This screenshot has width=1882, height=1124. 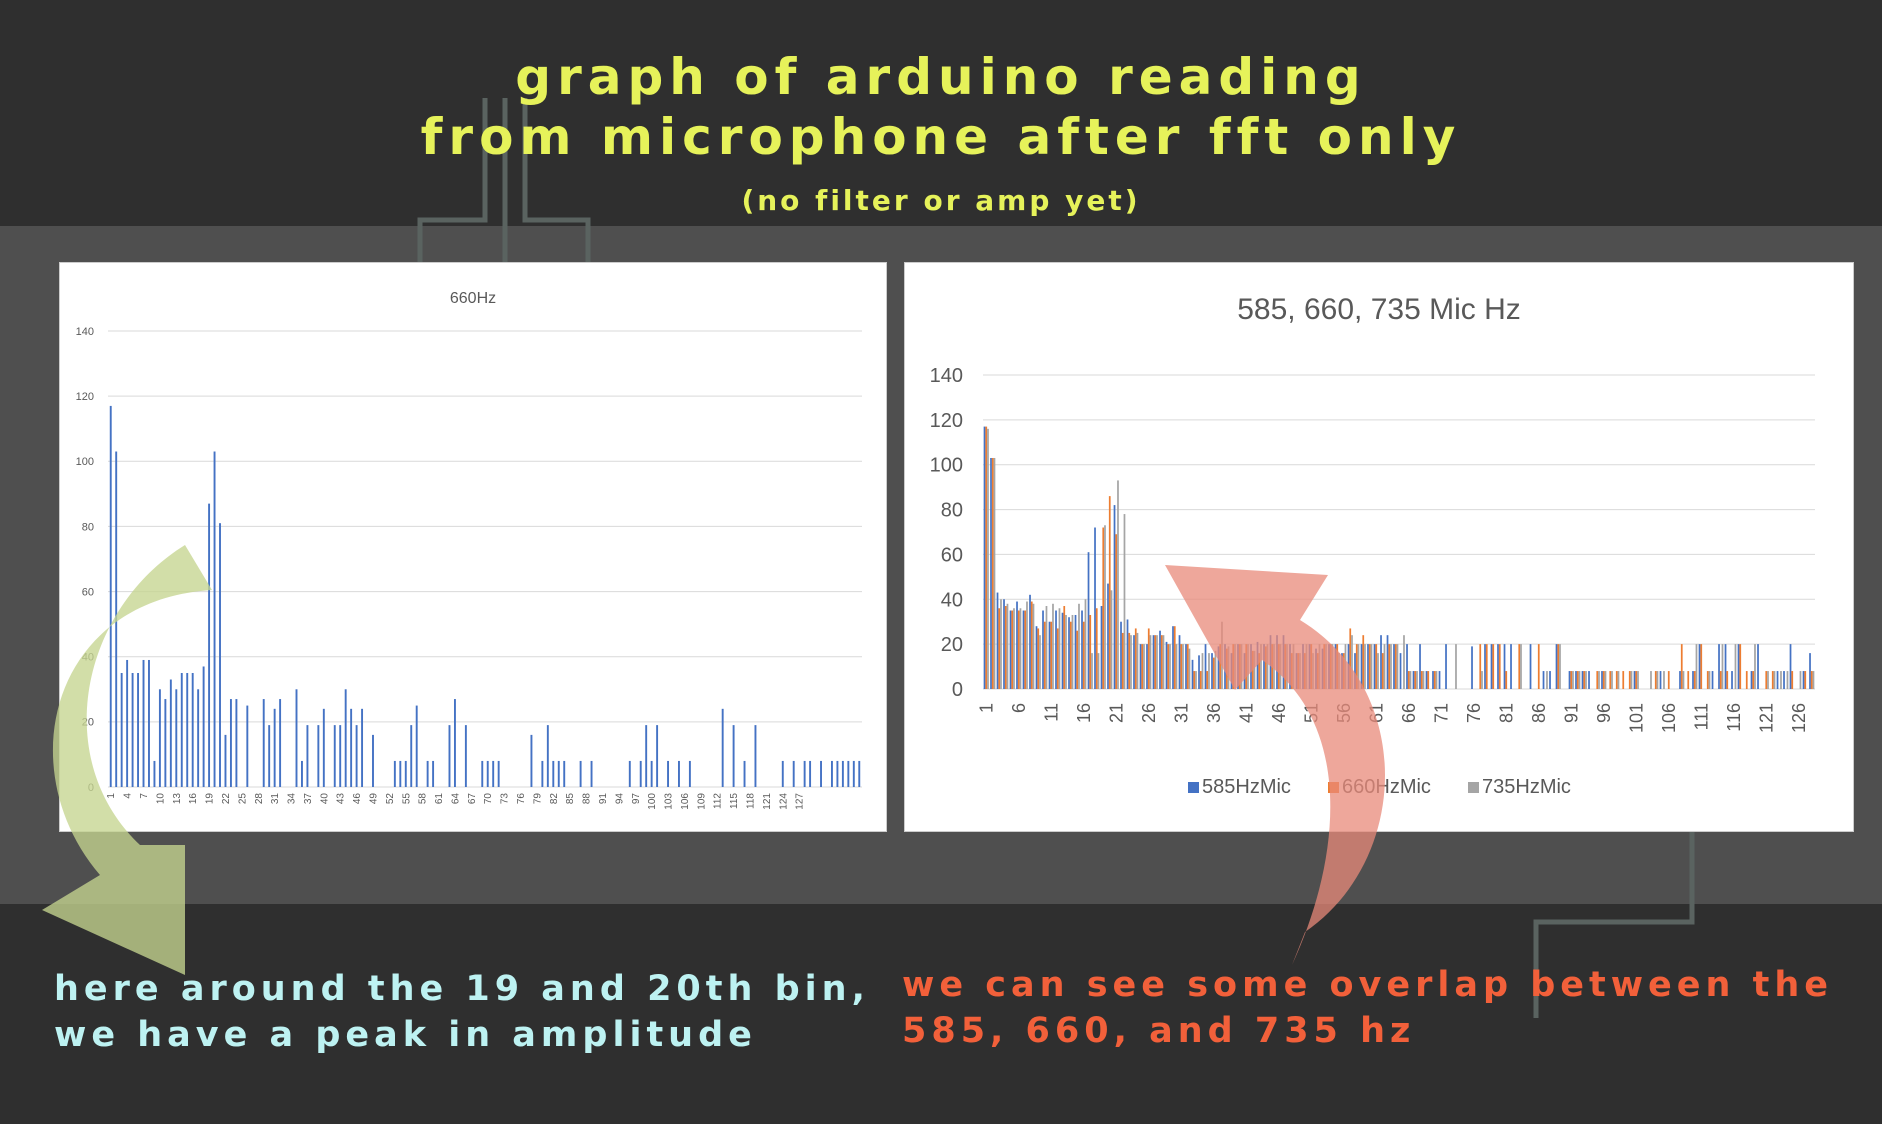 What do you see at coordinates (952, 645) in the screenshot?
I see `y-tick-label: 20` at bounding box center [952, 645].